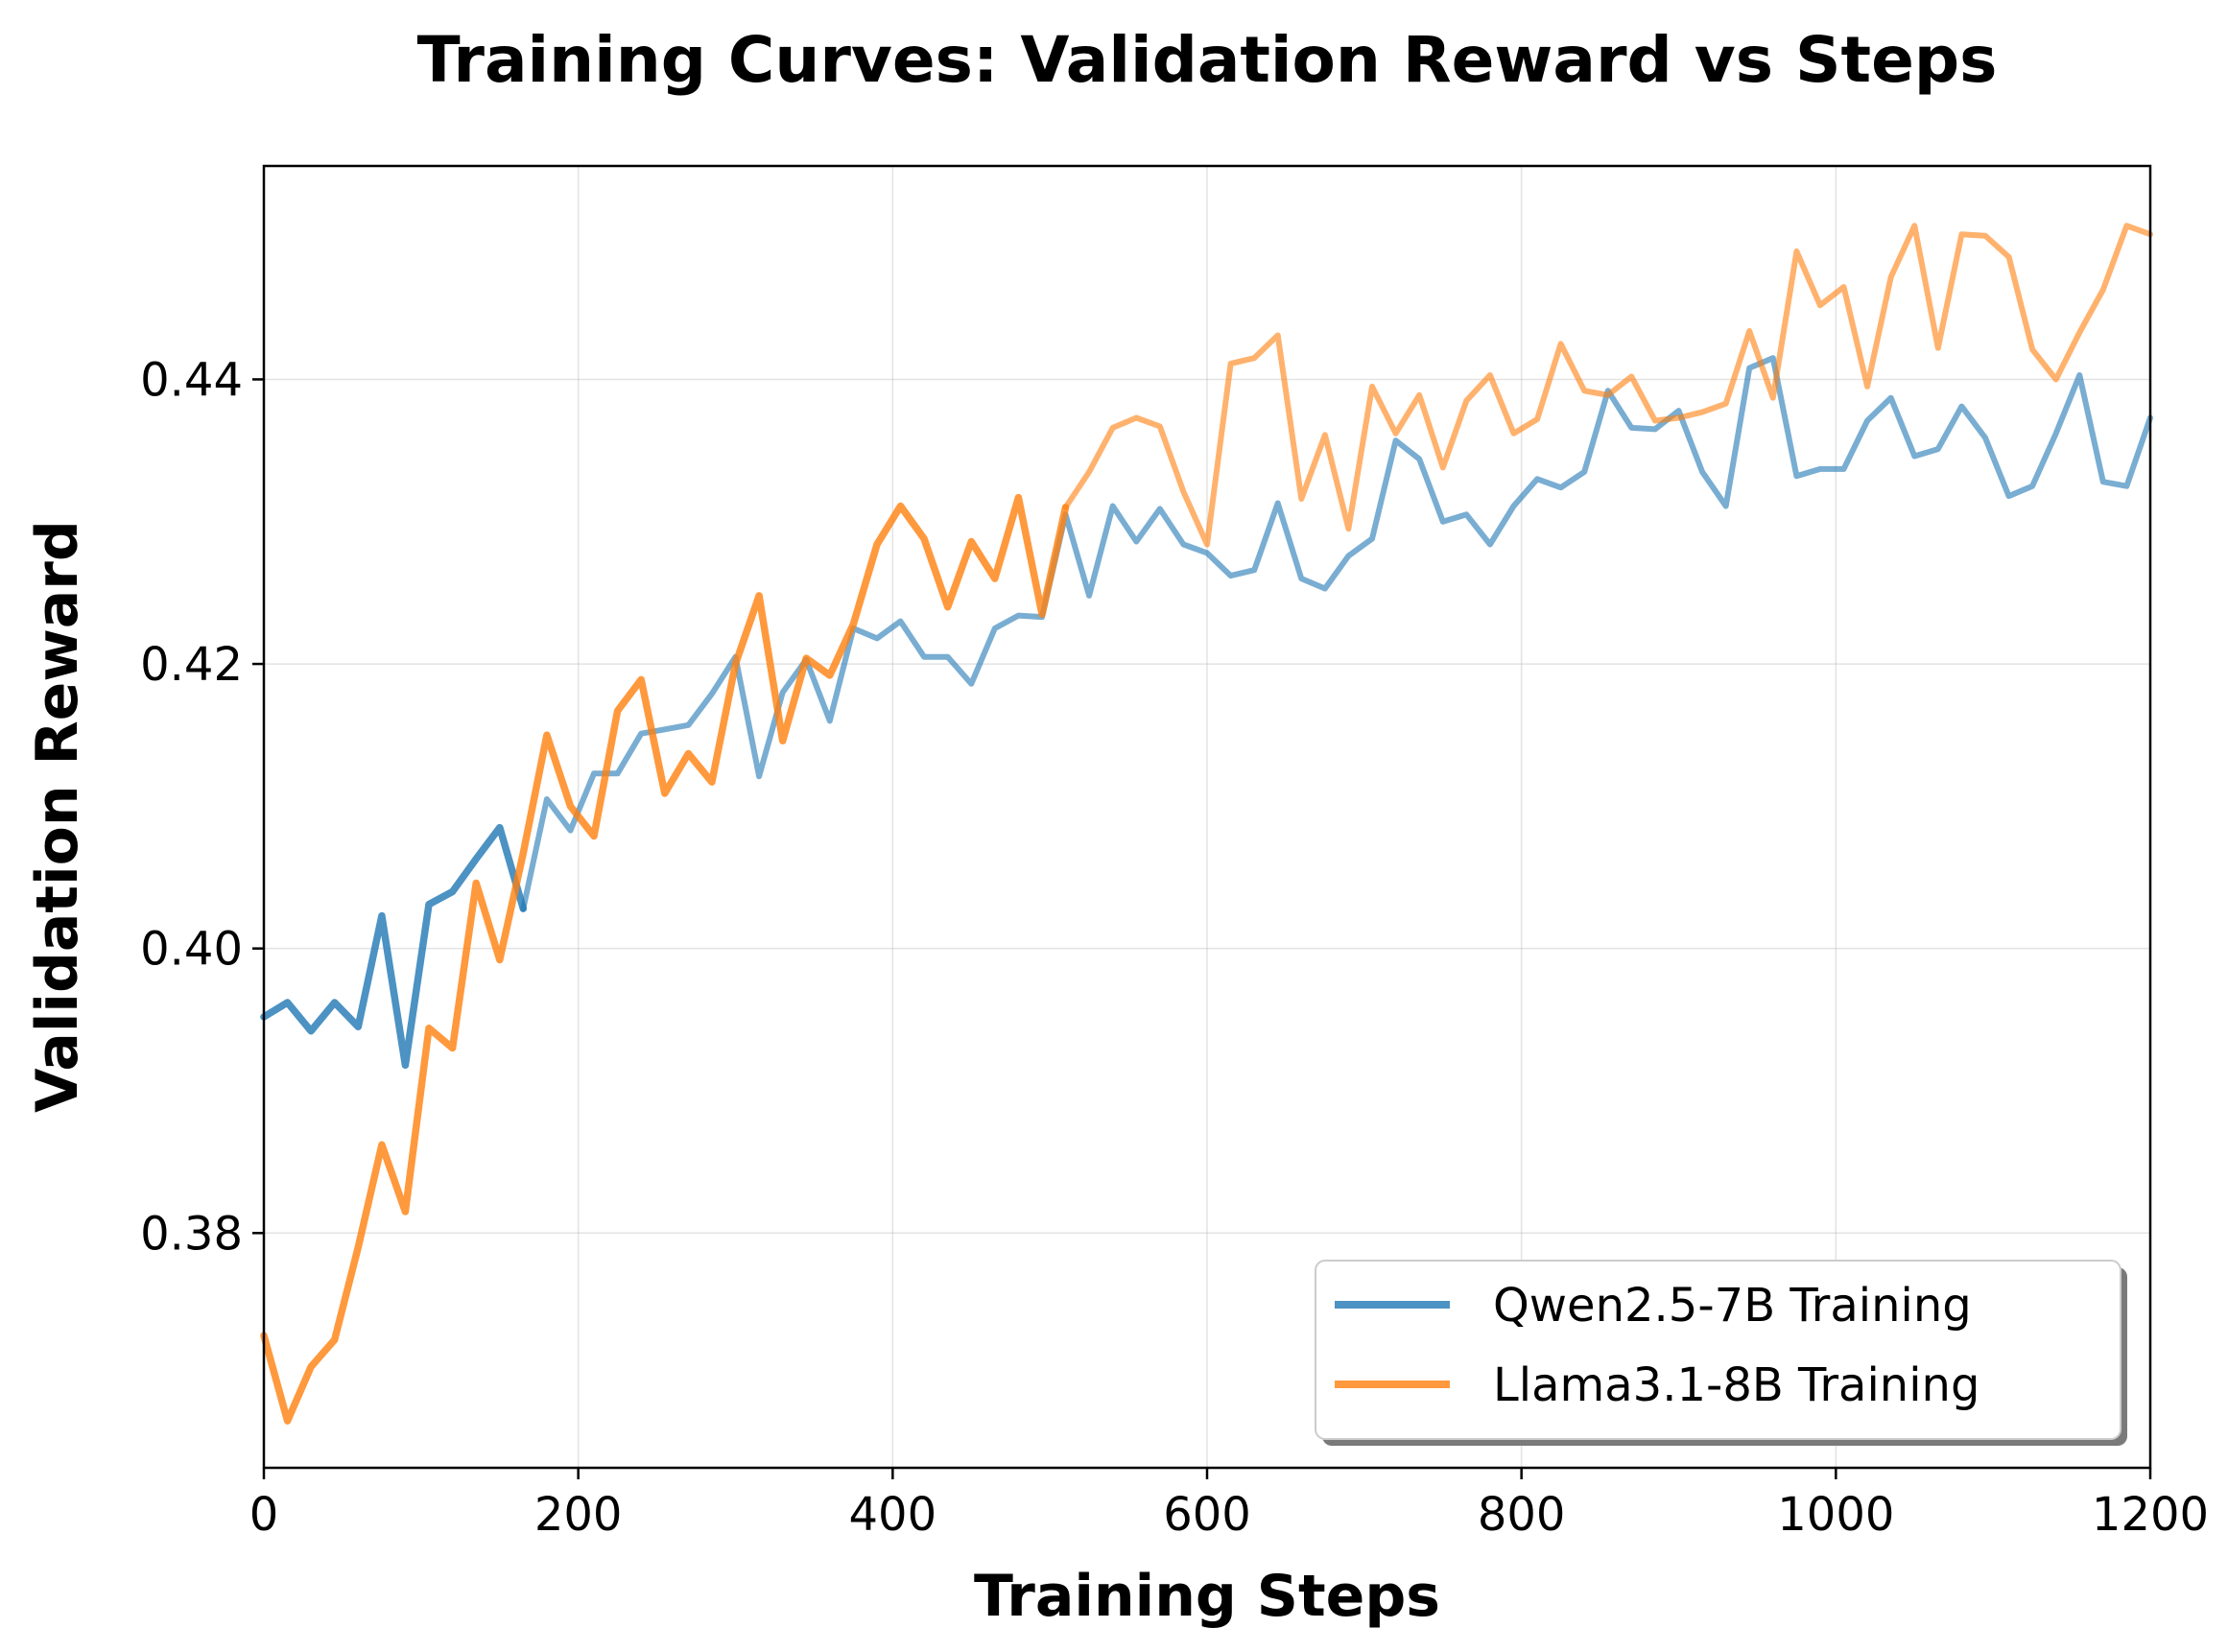 The height and width of the screenshot is (1652, 2228). I want to click on y-tick-label: 0.42, so click(191, 665).